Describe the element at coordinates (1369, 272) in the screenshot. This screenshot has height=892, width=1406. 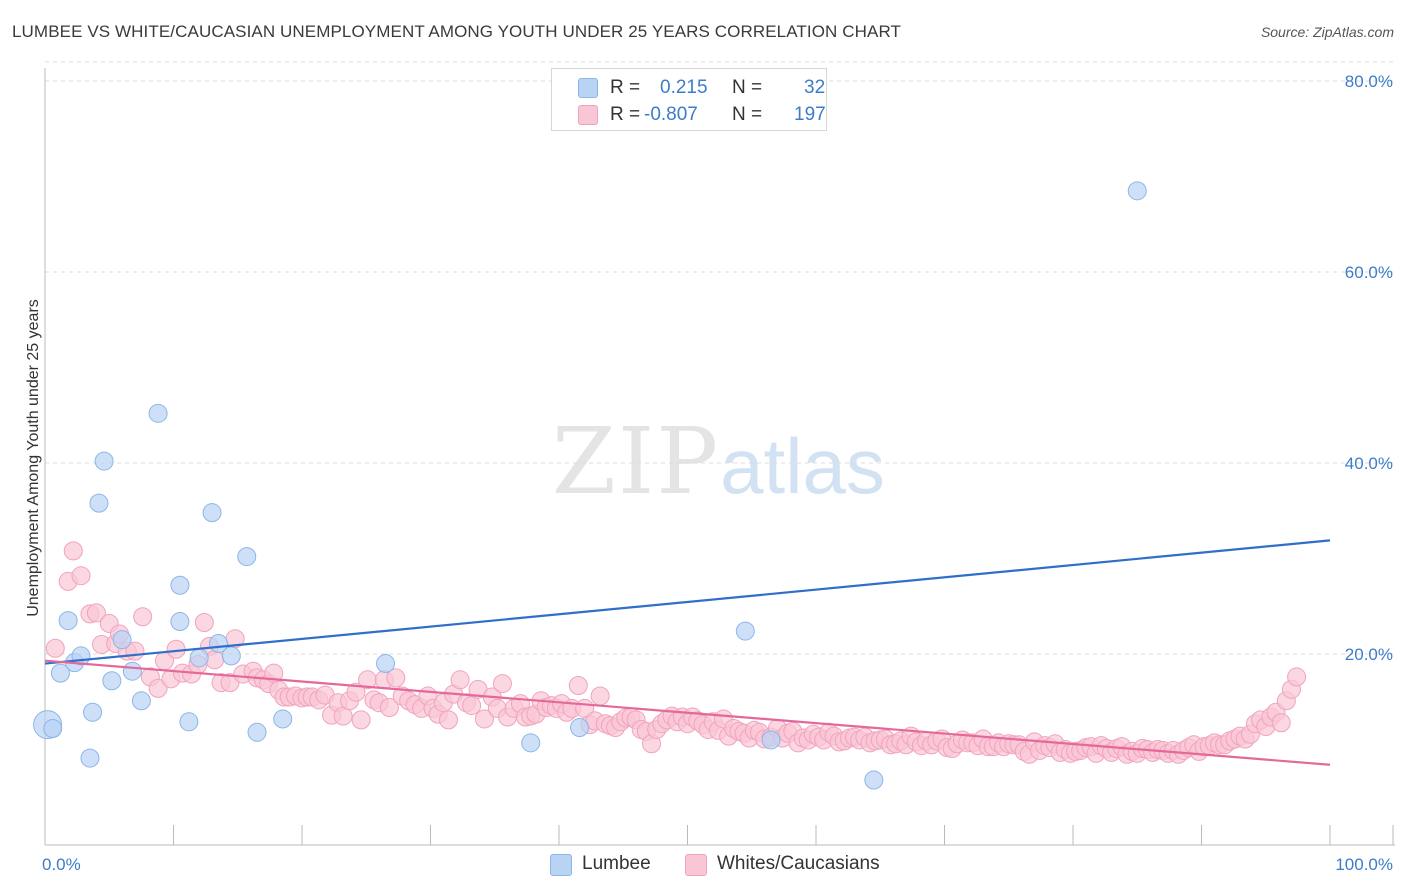
I see `y-tick-label: 60.0%` at that location.